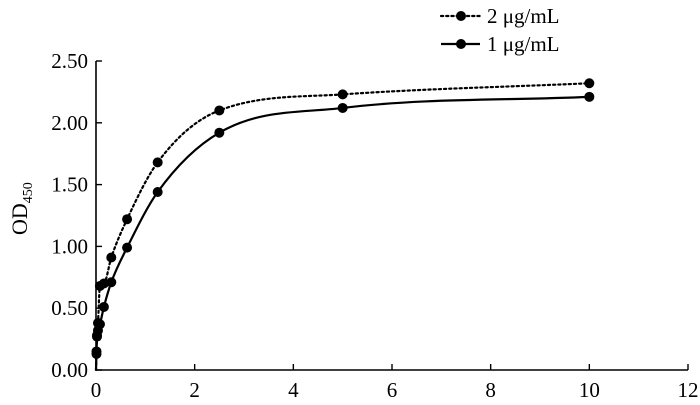  I want to click on legend-label: 1 μg/mL, so click(523, 44).